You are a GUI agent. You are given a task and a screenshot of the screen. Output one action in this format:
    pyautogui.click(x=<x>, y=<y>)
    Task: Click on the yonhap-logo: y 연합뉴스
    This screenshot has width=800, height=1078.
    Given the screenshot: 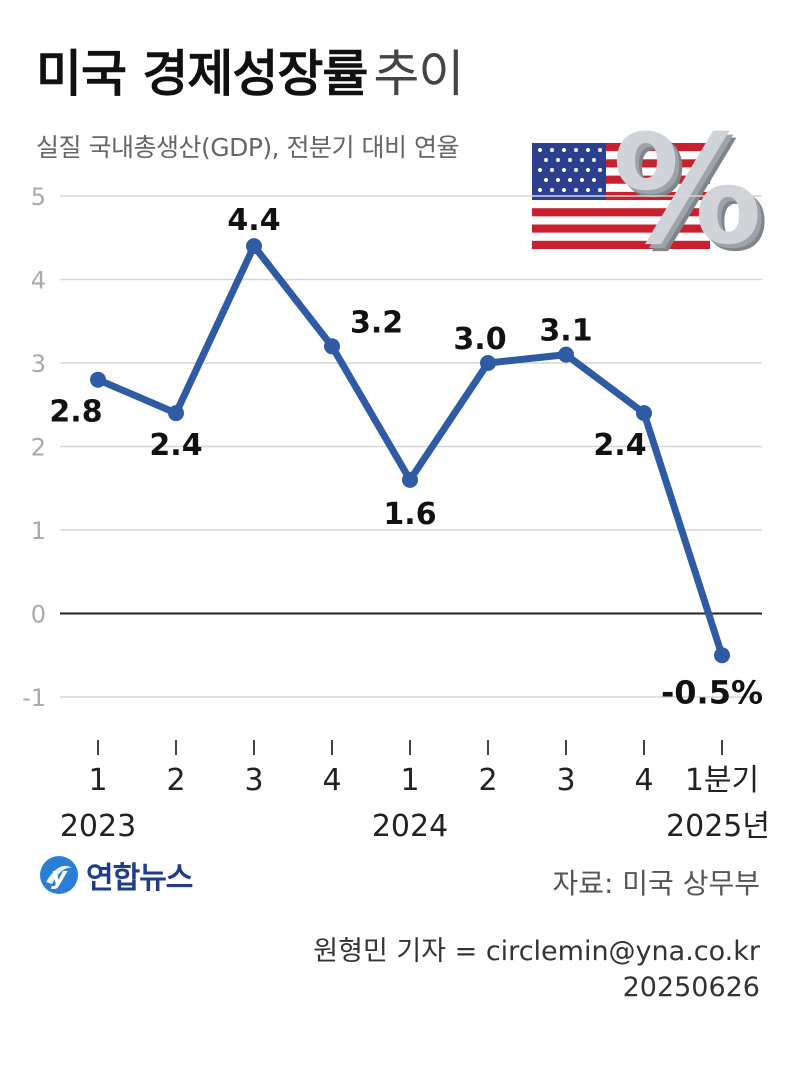 What is the action you would take?
    pyautogui.click(x=115, y=875)
    